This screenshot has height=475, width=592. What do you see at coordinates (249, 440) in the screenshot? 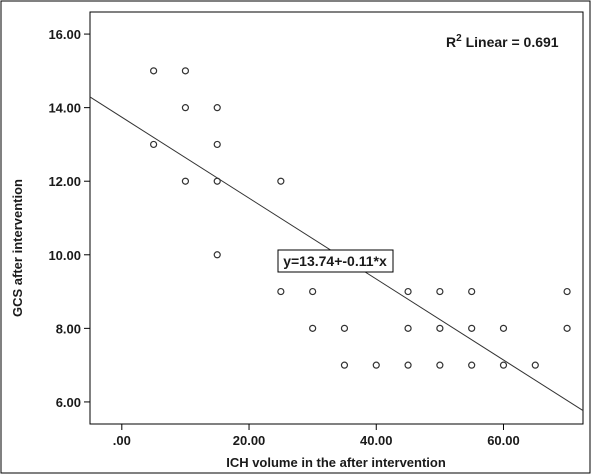
I see `x-tick-label: 20.00` at bounding box center [249, 440].